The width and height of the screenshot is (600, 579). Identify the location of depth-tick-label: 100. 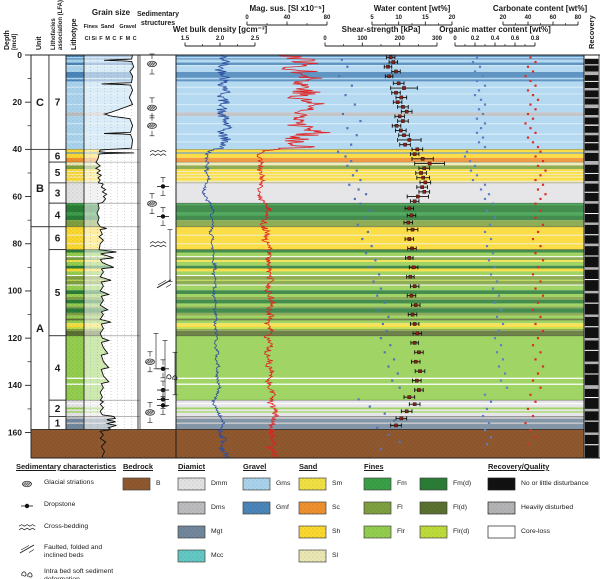
(15, 291).